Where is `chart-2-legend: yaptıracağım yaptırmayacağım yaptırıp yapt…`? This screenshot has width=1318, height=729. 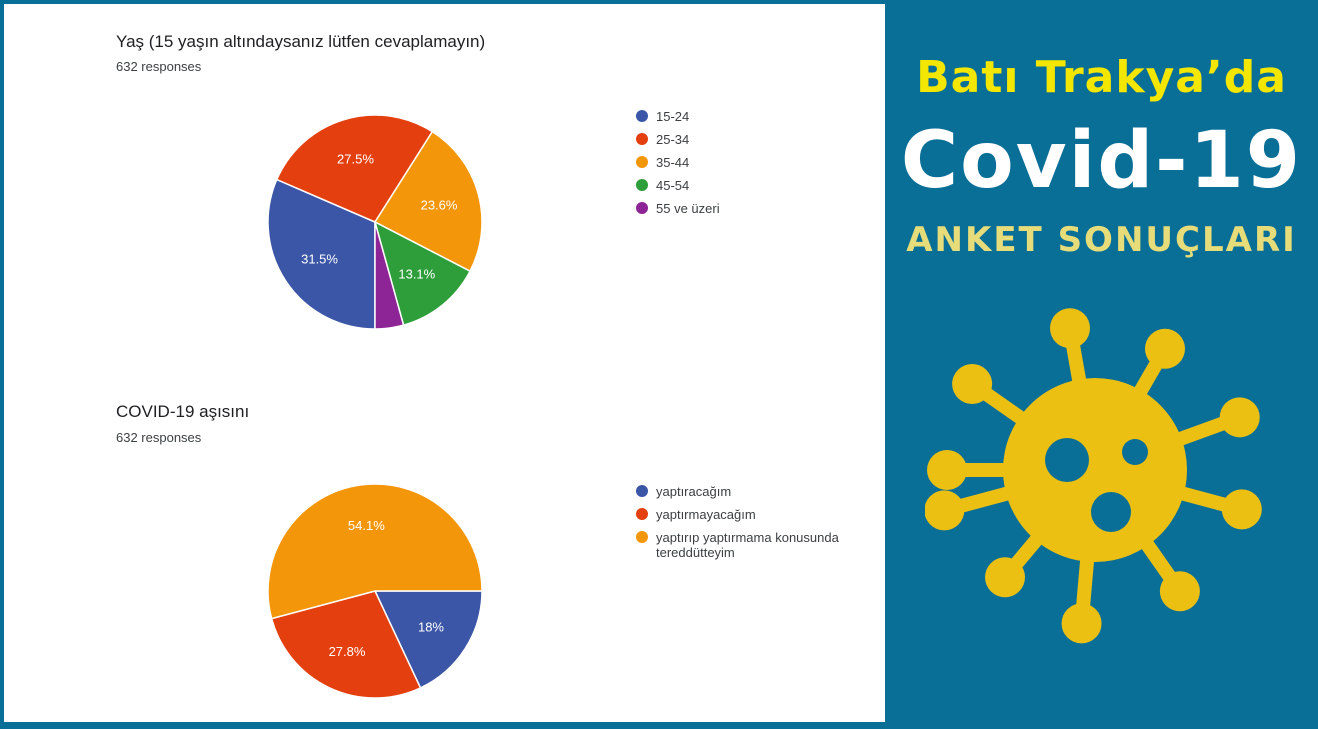 chart-2-legend: yaptıracağım yaptırmayacağım yaptırıp yapt… is located at coordinates (761, 526).